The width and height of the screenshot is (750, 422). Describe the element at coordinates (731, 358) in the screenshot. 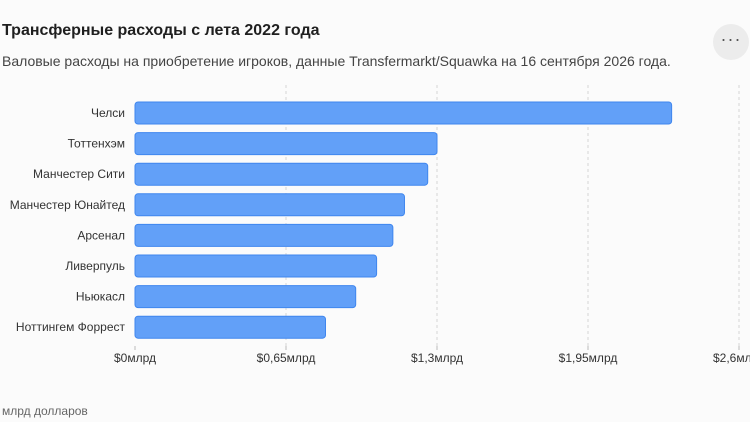

I see `x-tick-label: $2,6млрд` at that location.